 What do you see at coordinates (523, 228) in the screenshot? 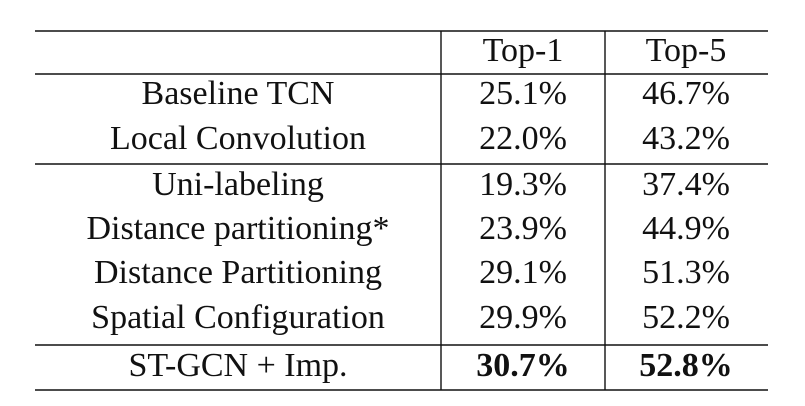
I see `cell-value: 23.9%` at bounding box center [523, 228].